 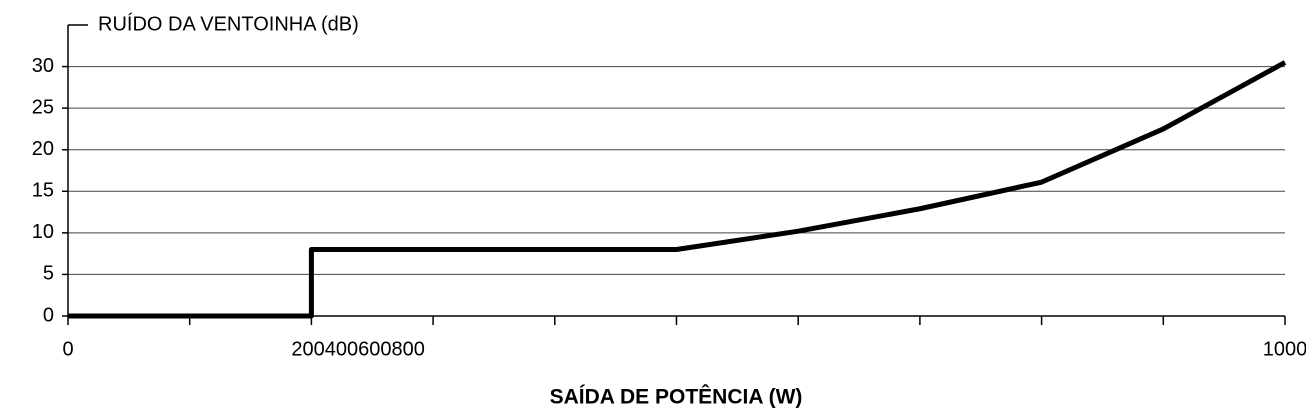 I want to click on x-tick-label: 200400600800, so click(x=357, y=349).